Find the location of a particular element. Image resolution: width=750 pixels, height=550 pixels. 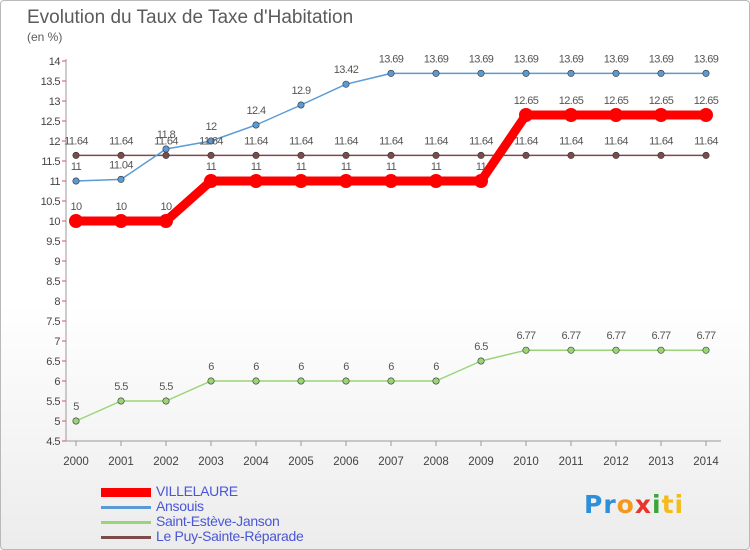

y-tick-label: 5 is located at coordinates (57, 422).